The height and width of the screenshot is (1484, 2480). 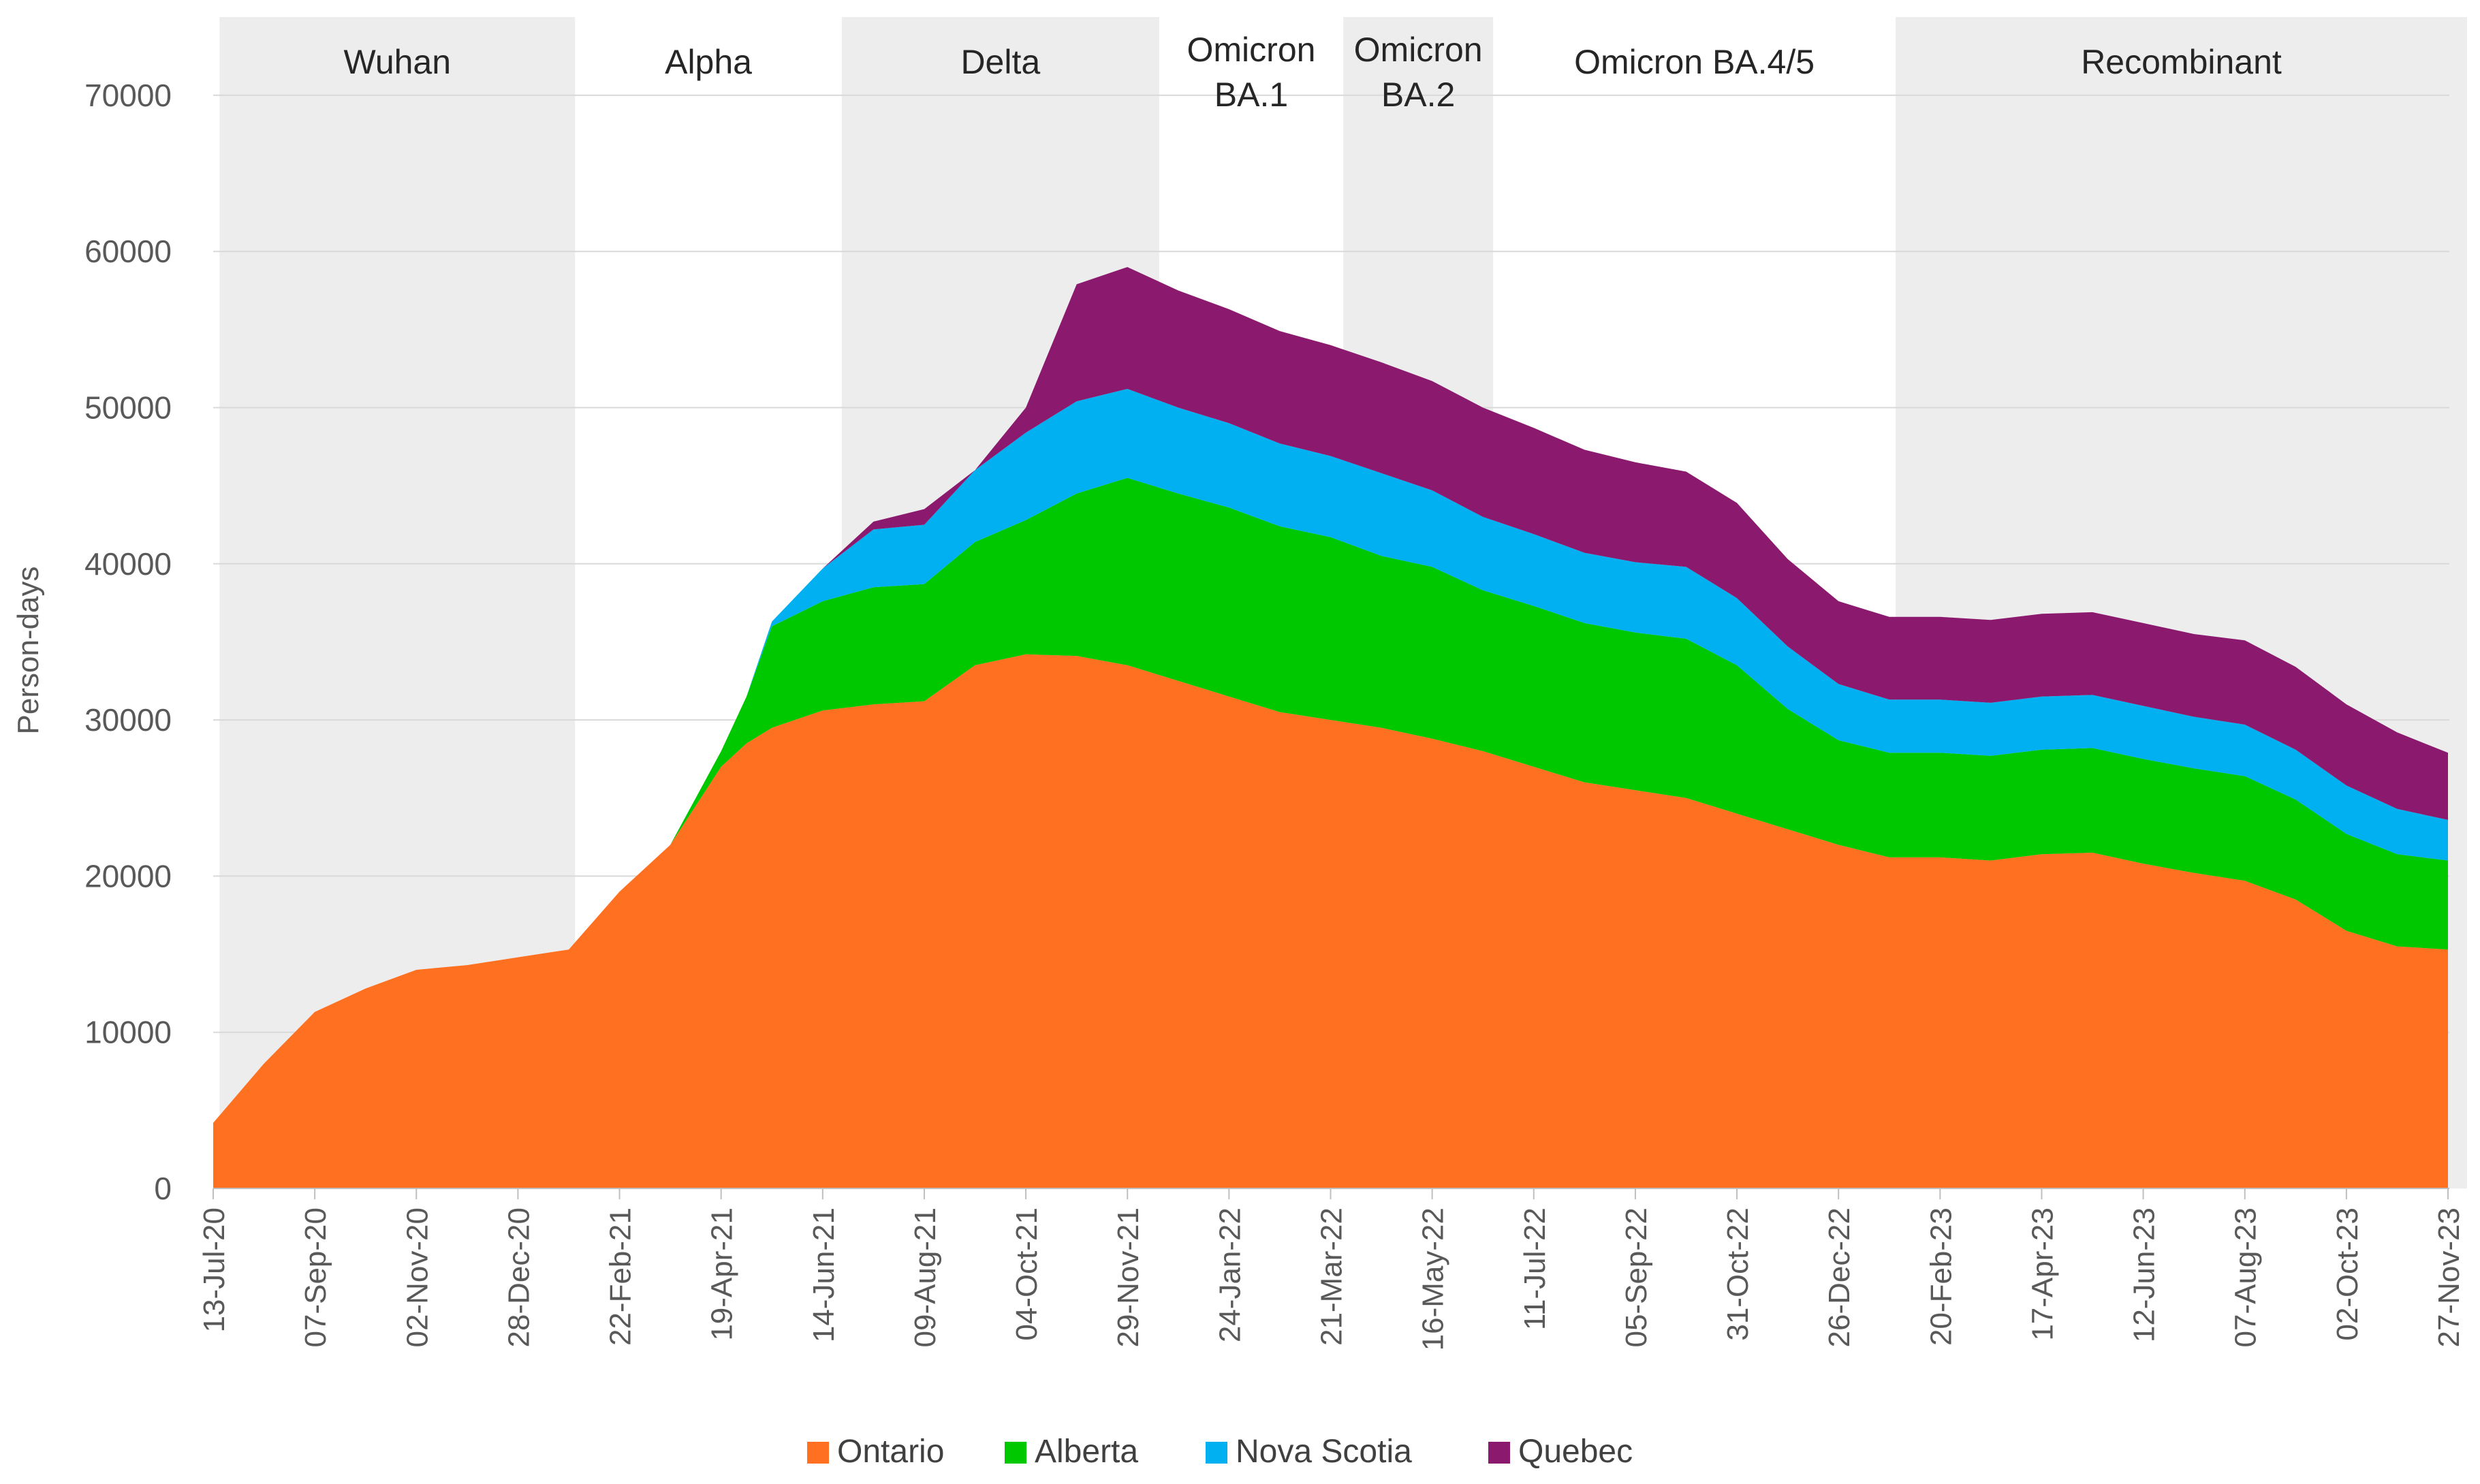 What do you see at coordinates (128, 642) in the screenshot?
I see `y-axis-ticks: 0 10000 20000 30000 40000 50000 60000 70000` at bounding box center [128, 642].